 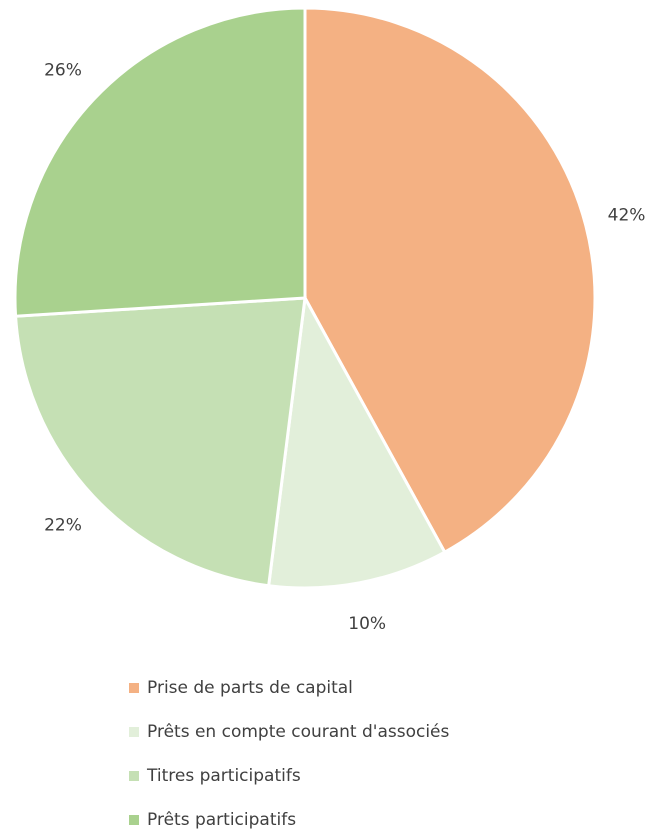 I want to click on data-label: 42%, so click(x=627, y=215).